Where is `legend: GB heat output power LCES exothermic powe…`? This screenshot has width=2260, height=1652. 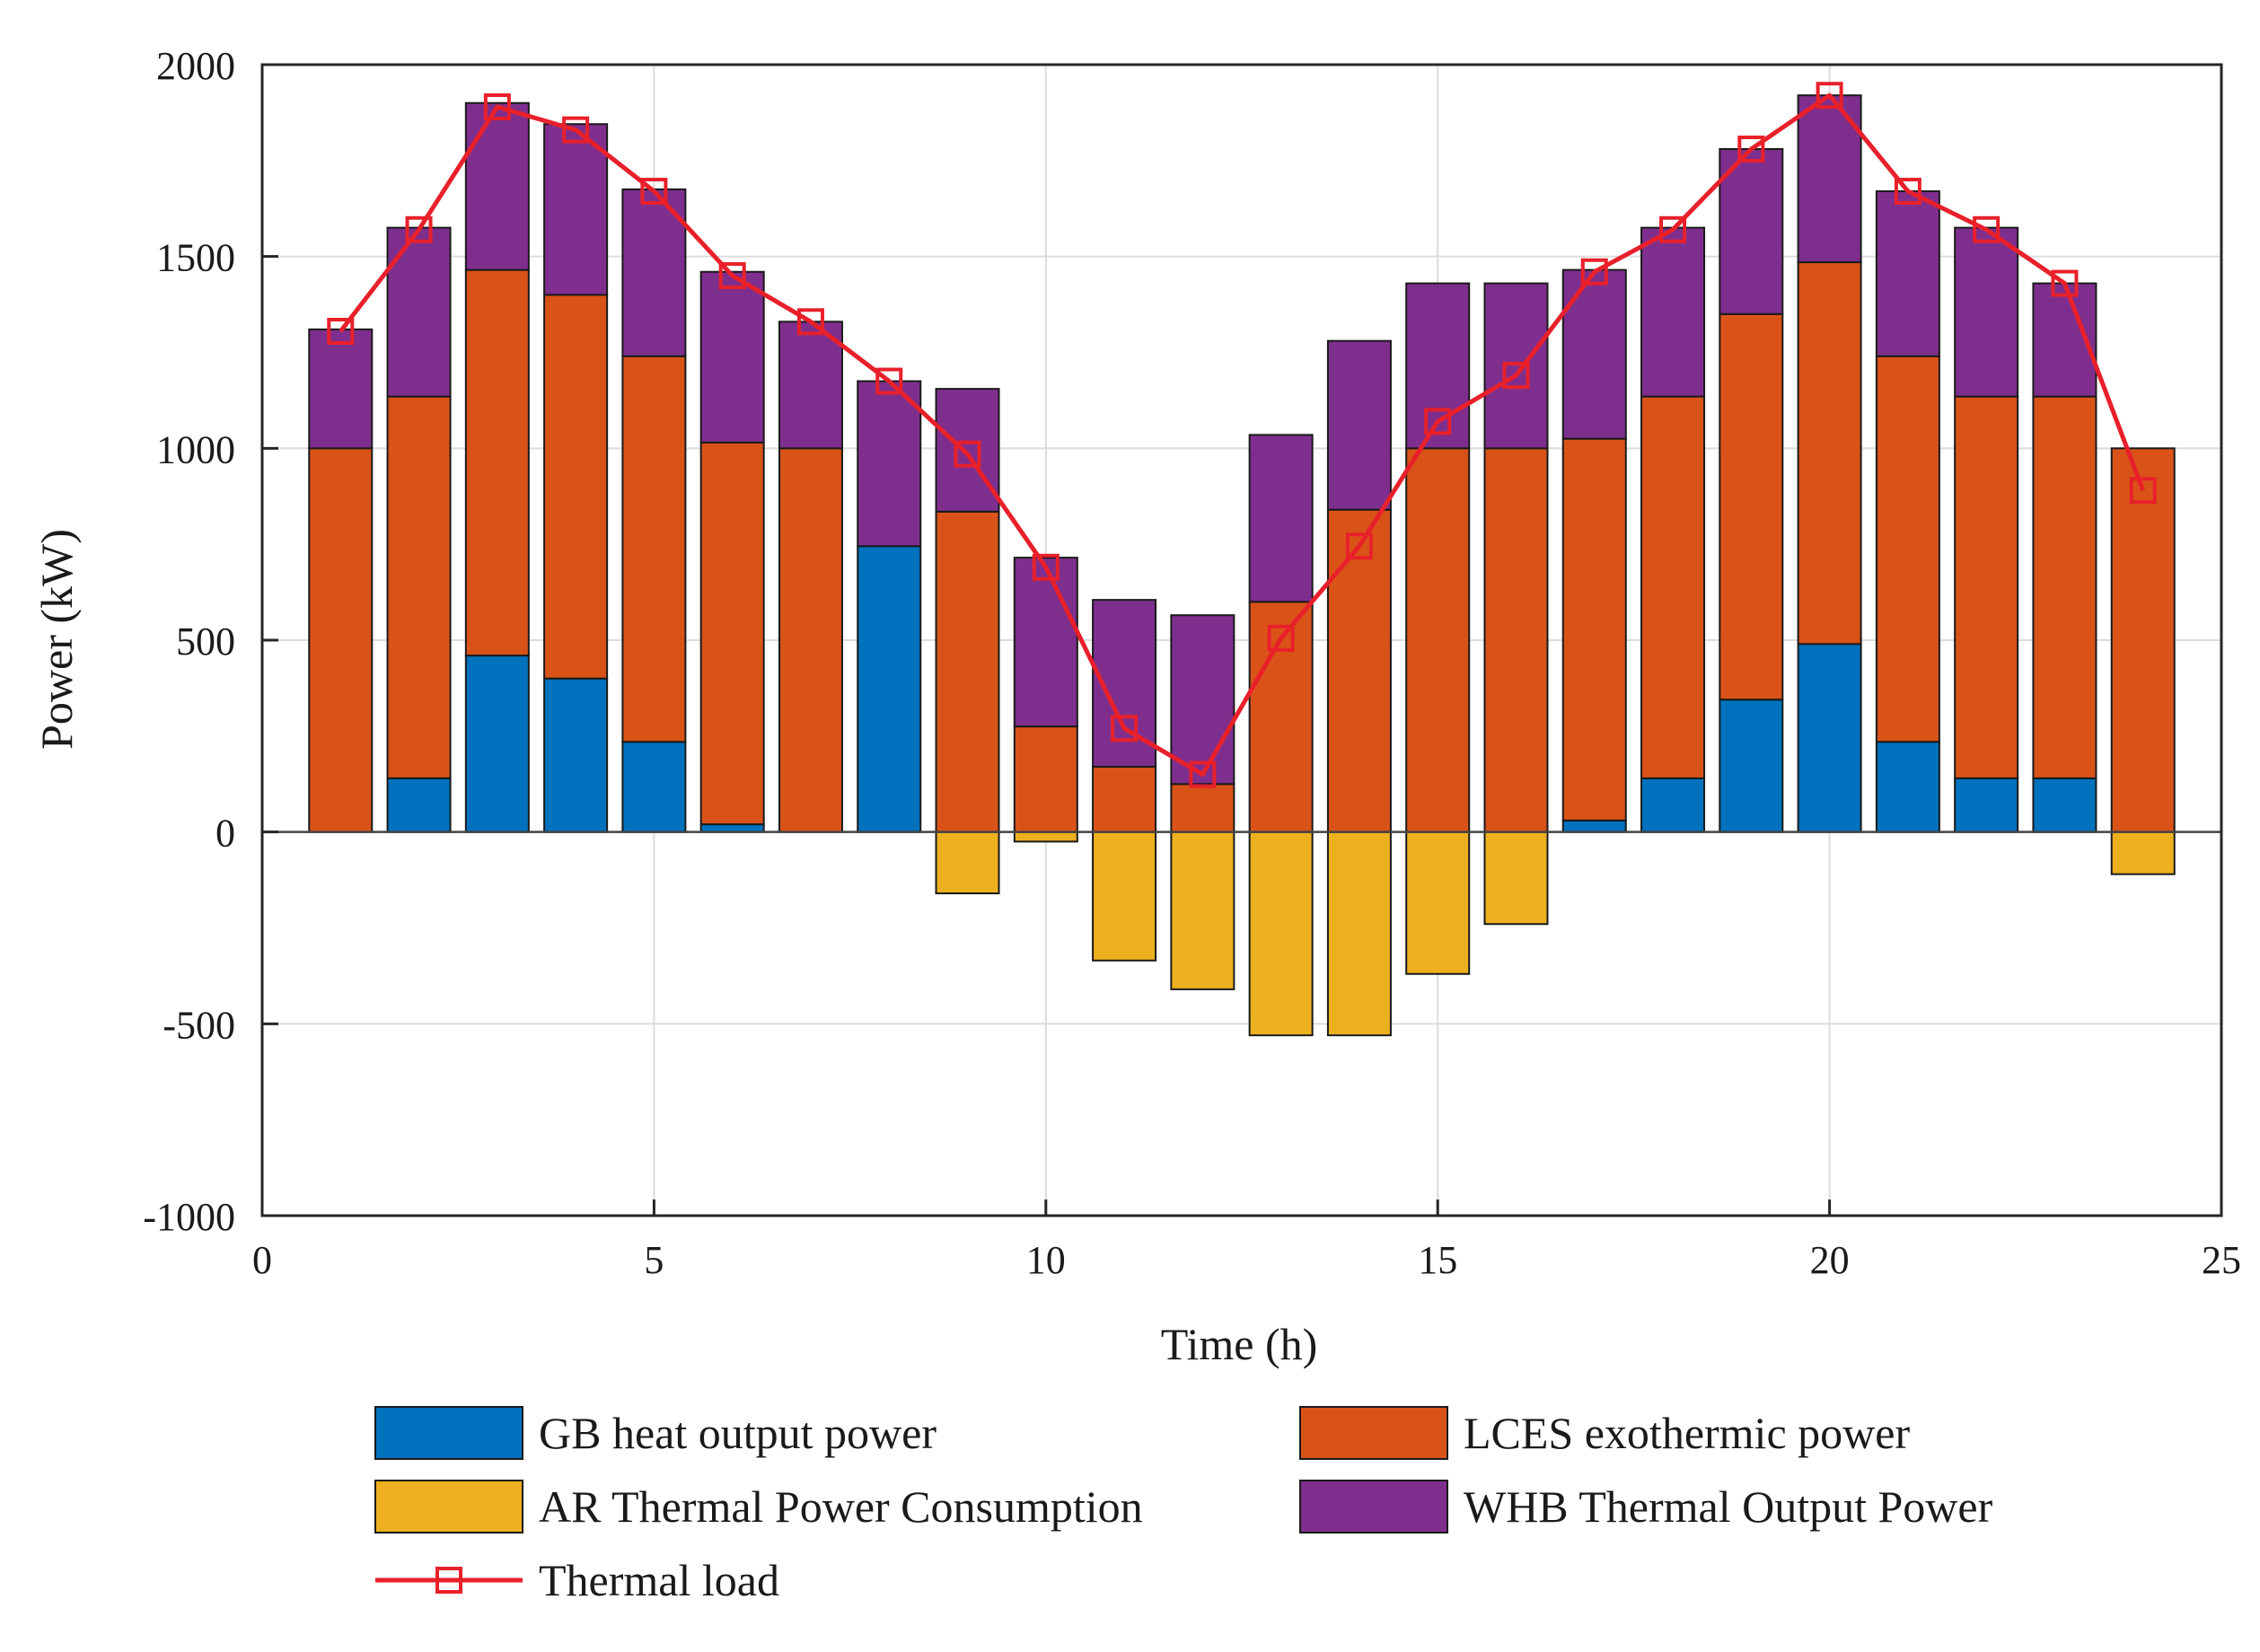 legend: GB heat output power LCES exothermic powe… is located at coordinates (1183, 1506).